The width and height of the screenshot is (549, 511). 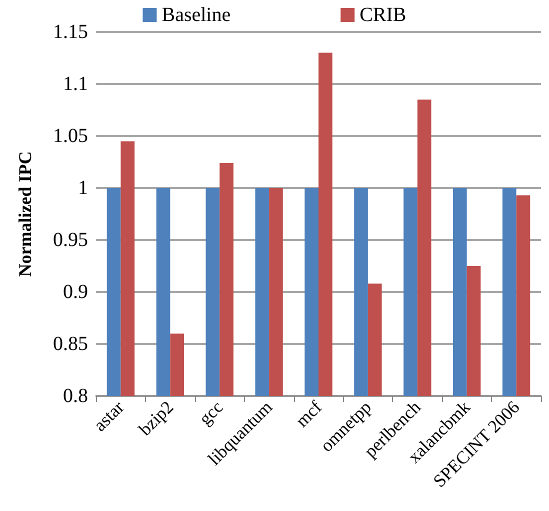 I want to click on x-tick-label: mcf, so click(x=309, y=413).